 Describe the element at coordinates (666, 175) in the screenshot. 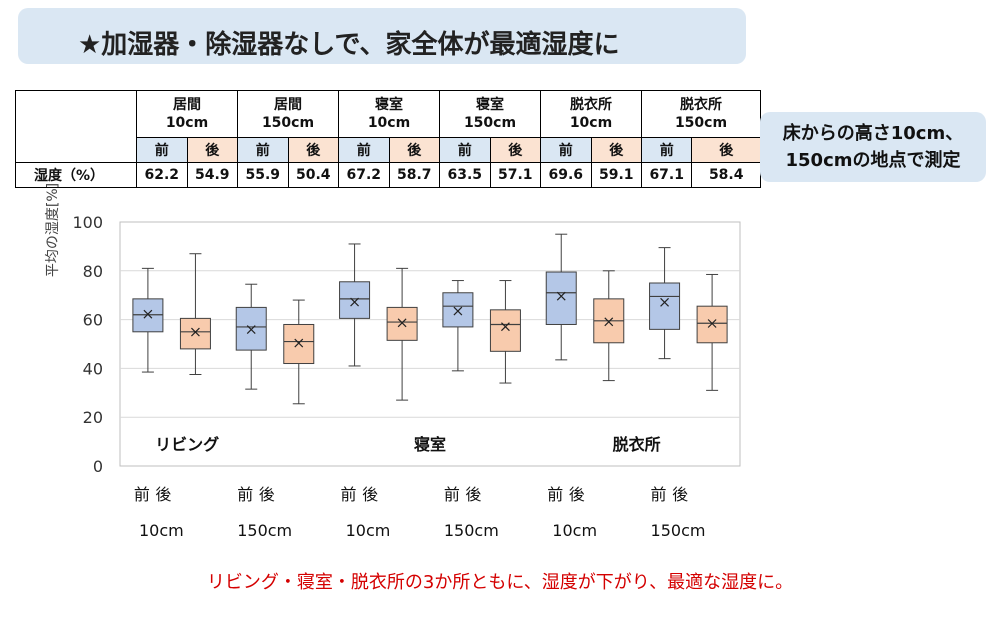

I see `humidity-value: 67.1` at that location.